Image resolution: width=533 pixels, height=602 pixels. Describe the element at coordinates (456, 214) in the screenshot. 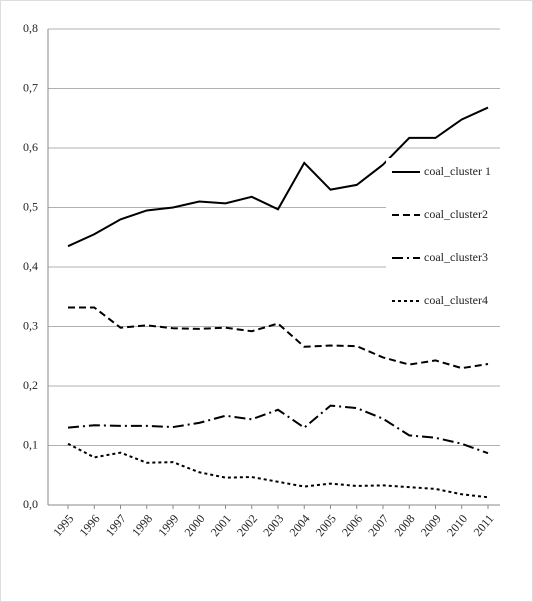

I see `legend-label: coal_cluster2` at that location.